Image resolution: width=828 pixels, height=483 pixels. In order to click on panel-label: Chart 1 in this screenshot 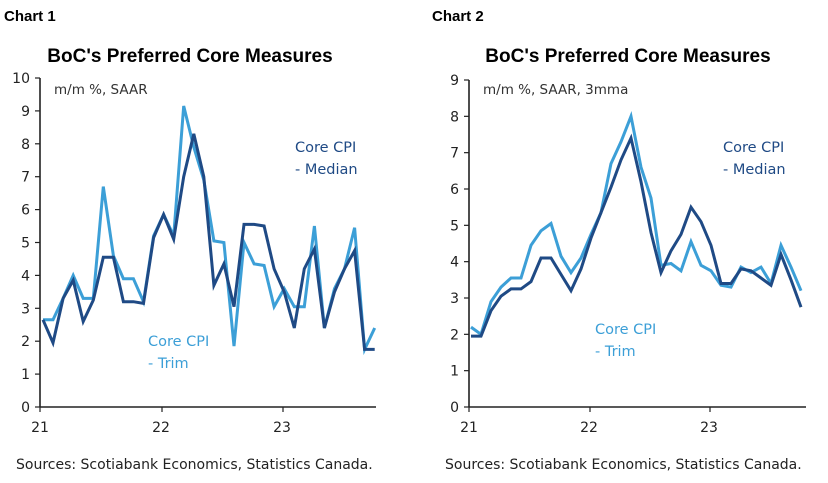, I will do `click(30, 16)`.